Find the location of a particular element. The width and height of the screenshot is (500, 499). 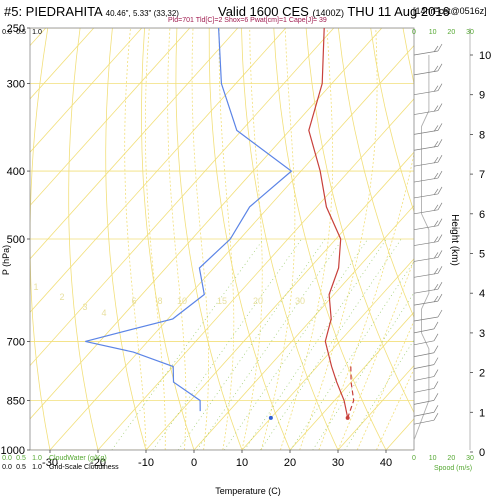

height-tick-label: 9 is located at coordinates (482, 96).